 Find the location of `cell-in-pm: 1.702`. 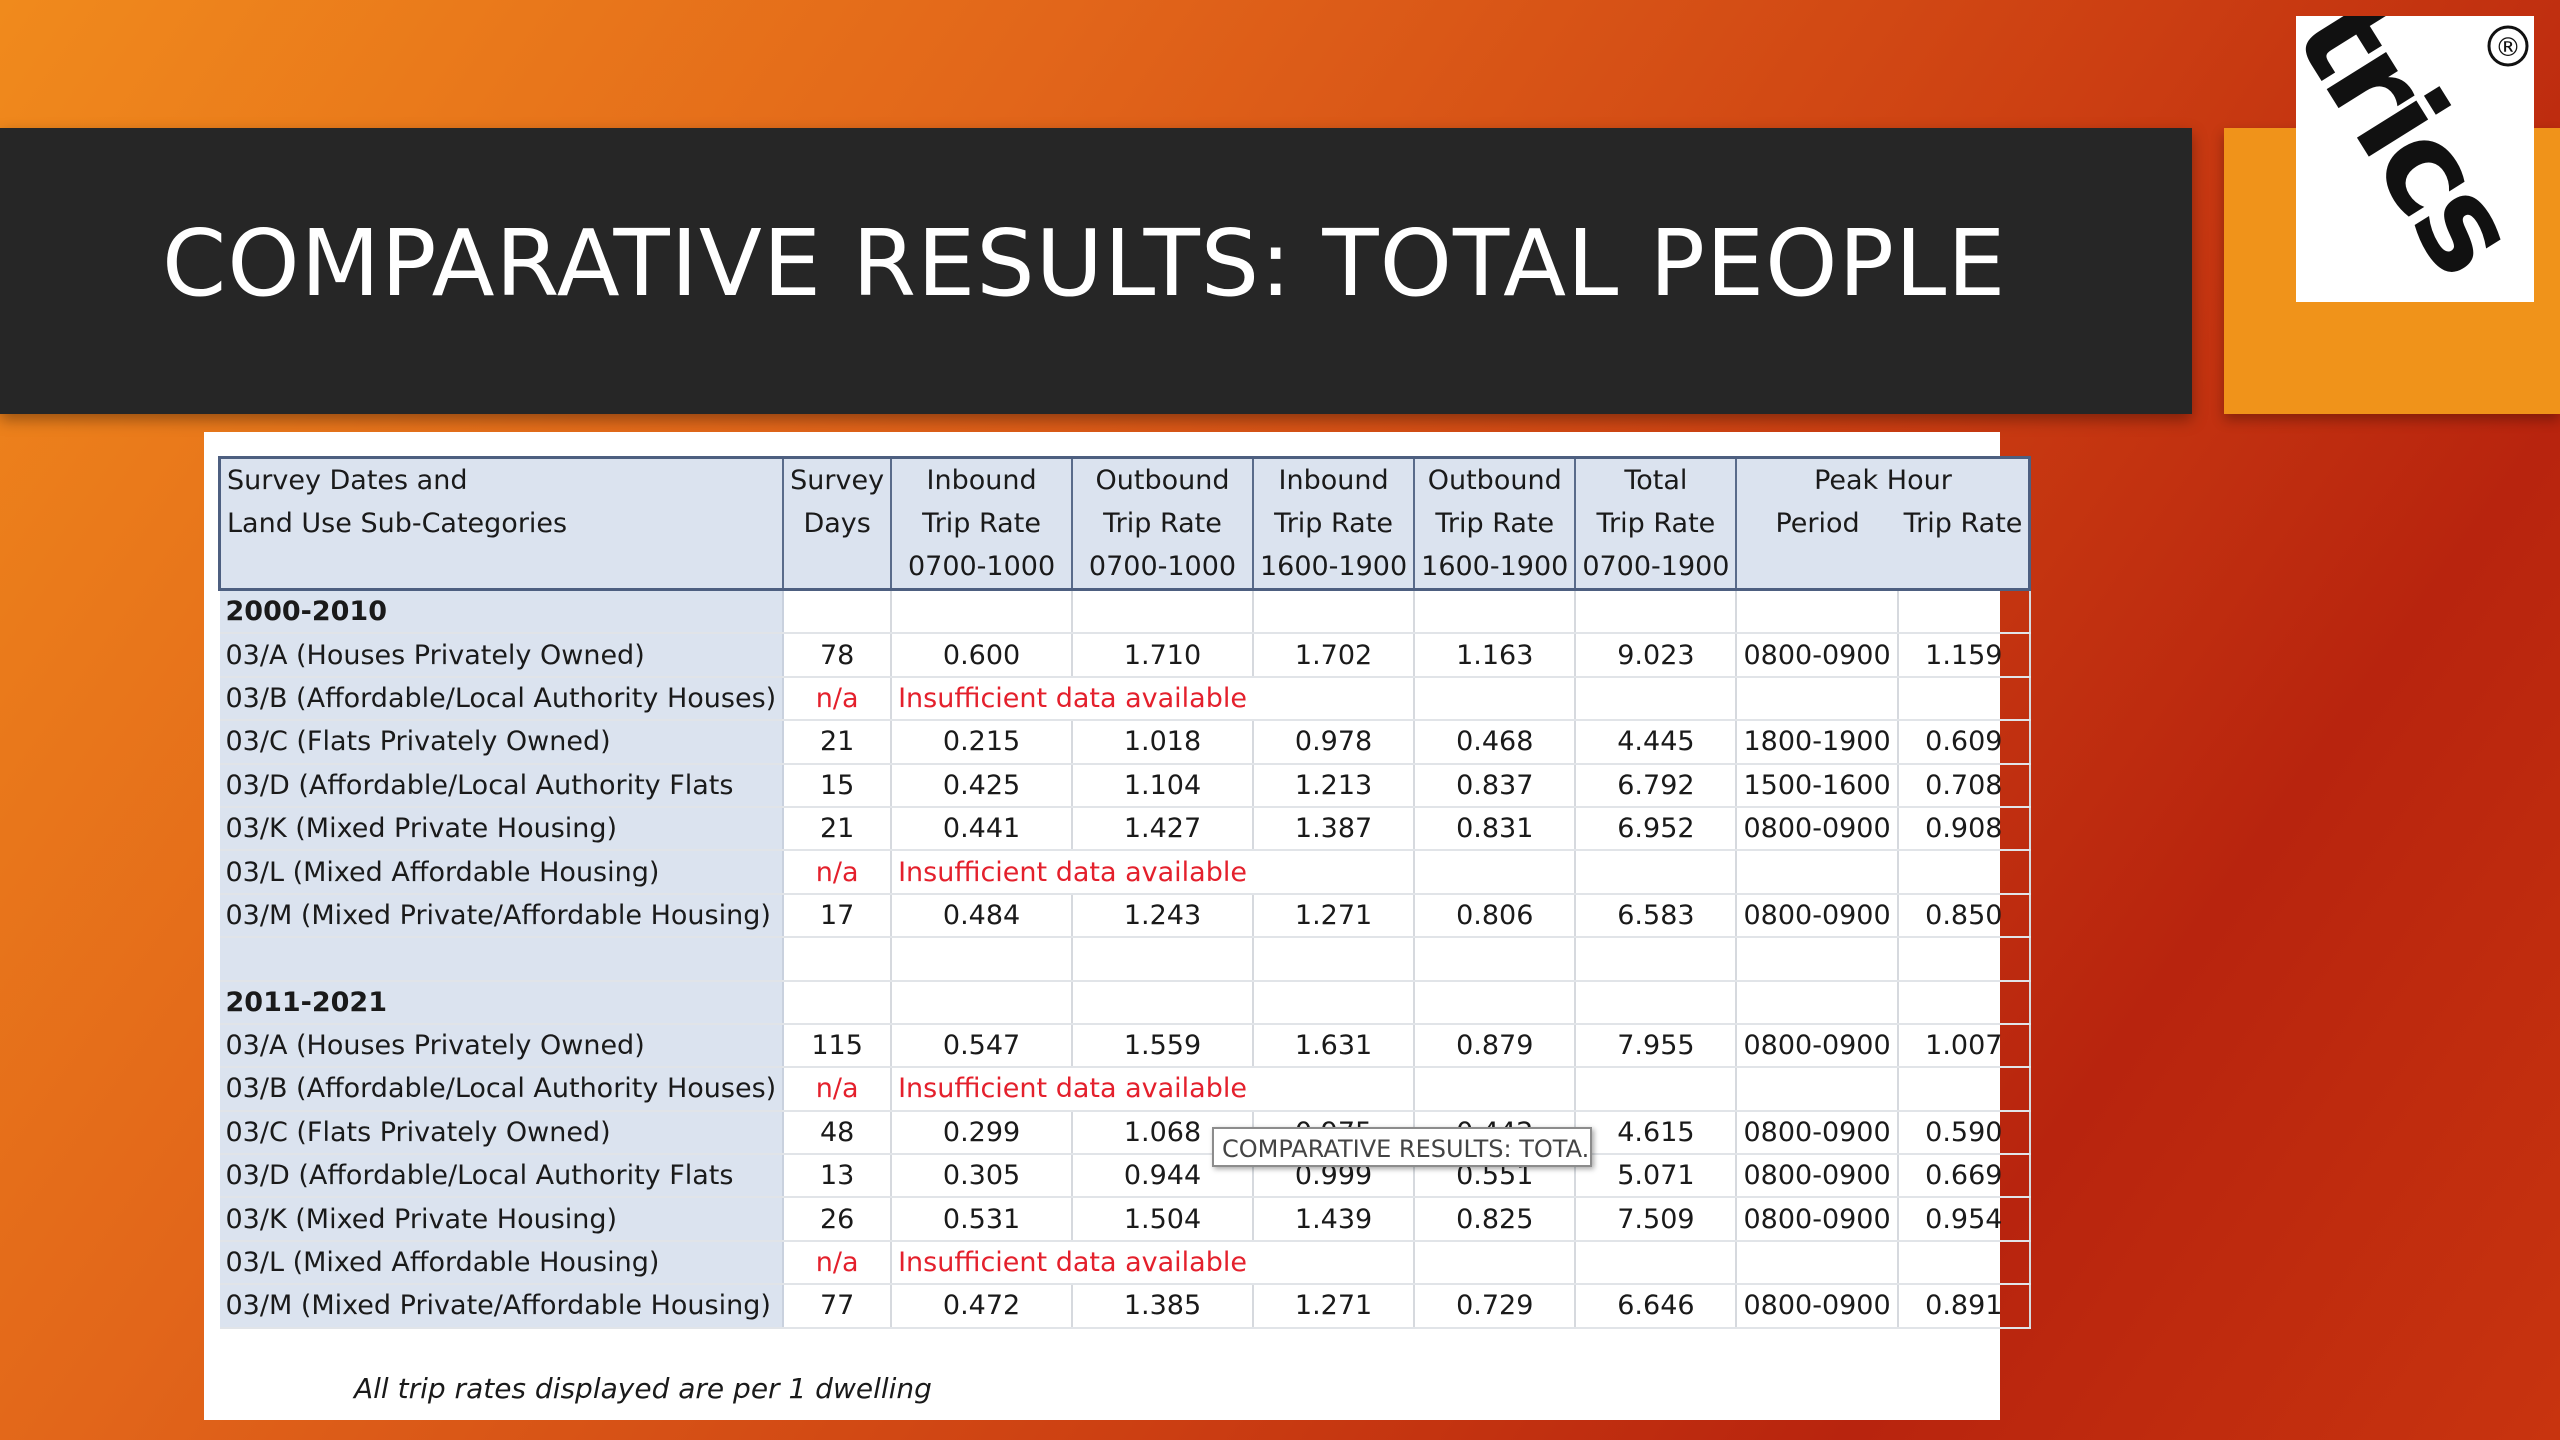

cell-in-pm: 1.702 is located at coordinates (1334, 655).